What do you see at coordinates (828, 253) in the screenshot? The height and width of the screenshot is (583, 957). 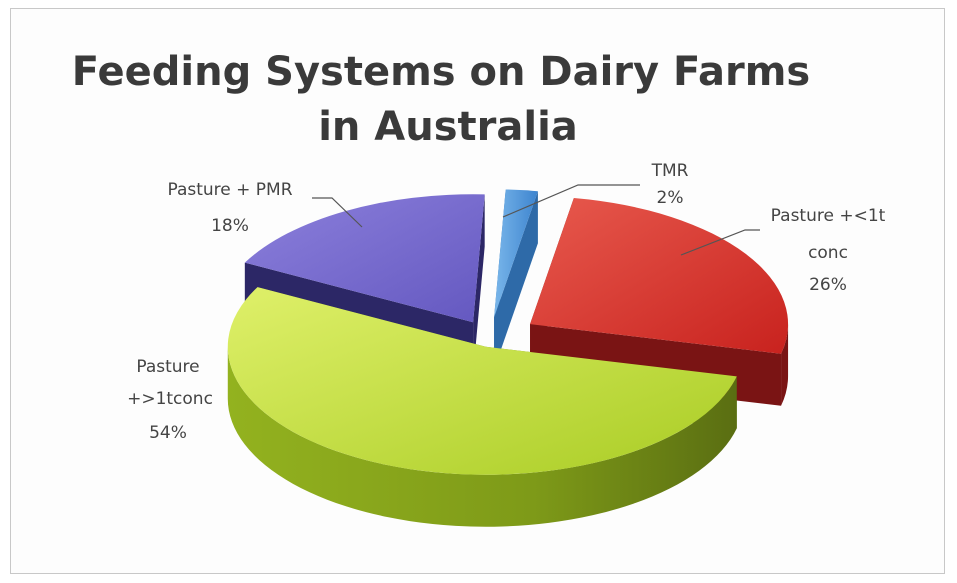 I see `label-pasture-lt1t-line-2: conc` at bounding box center [828, 253].